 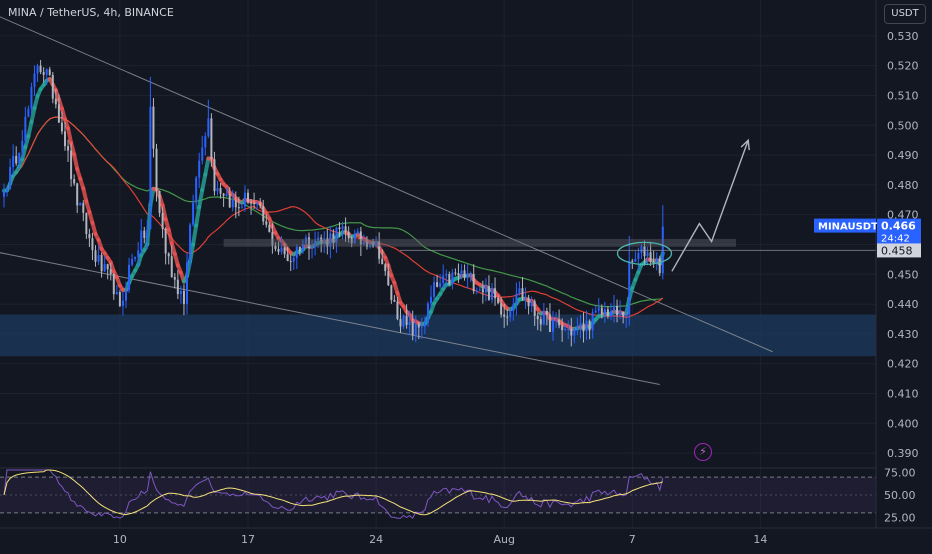 What do you see at coordinates (632, 539) in the screenshot?
I see `time-tick-label: 7` at bounding box center [632, 539].